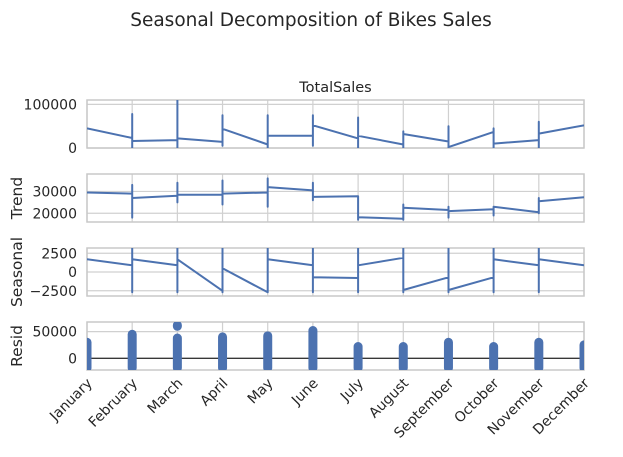 The width and height of the screenshot is (623, 457). What do you see at coordinates (54, 192) in the screenshot?
I see `y-tick-label: 30000` at bounding box center [54, 192].